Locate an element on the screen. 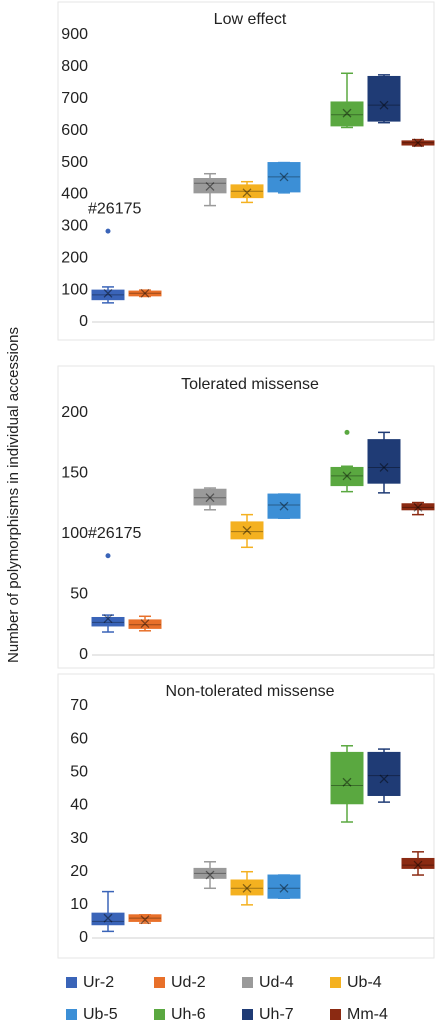 The image size is (436, 1033). legend-label: Ur-2 is located at coordinates (98, 982).